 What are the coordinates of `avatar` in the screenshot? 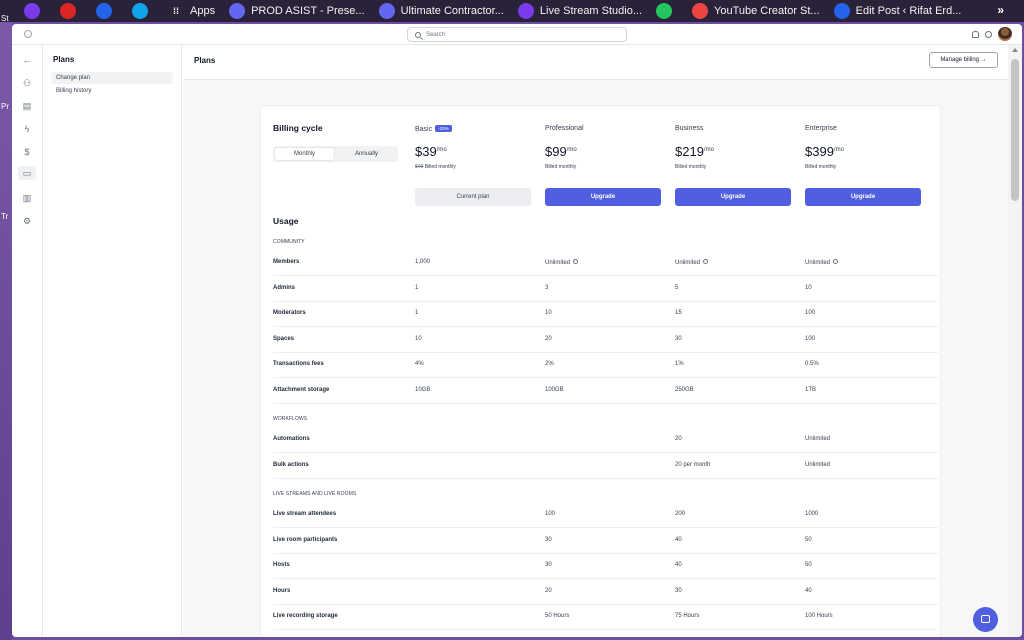 It's located at (1005, 34).